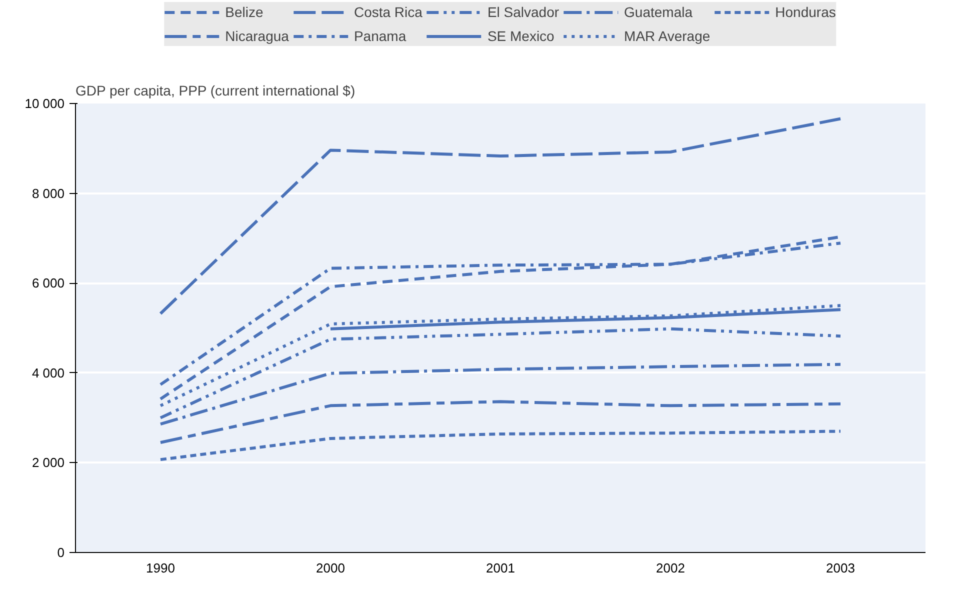 The height and width of the screenshot is (591, 962). I want to click on y-tick-label: 10 000, so click(44, 103).